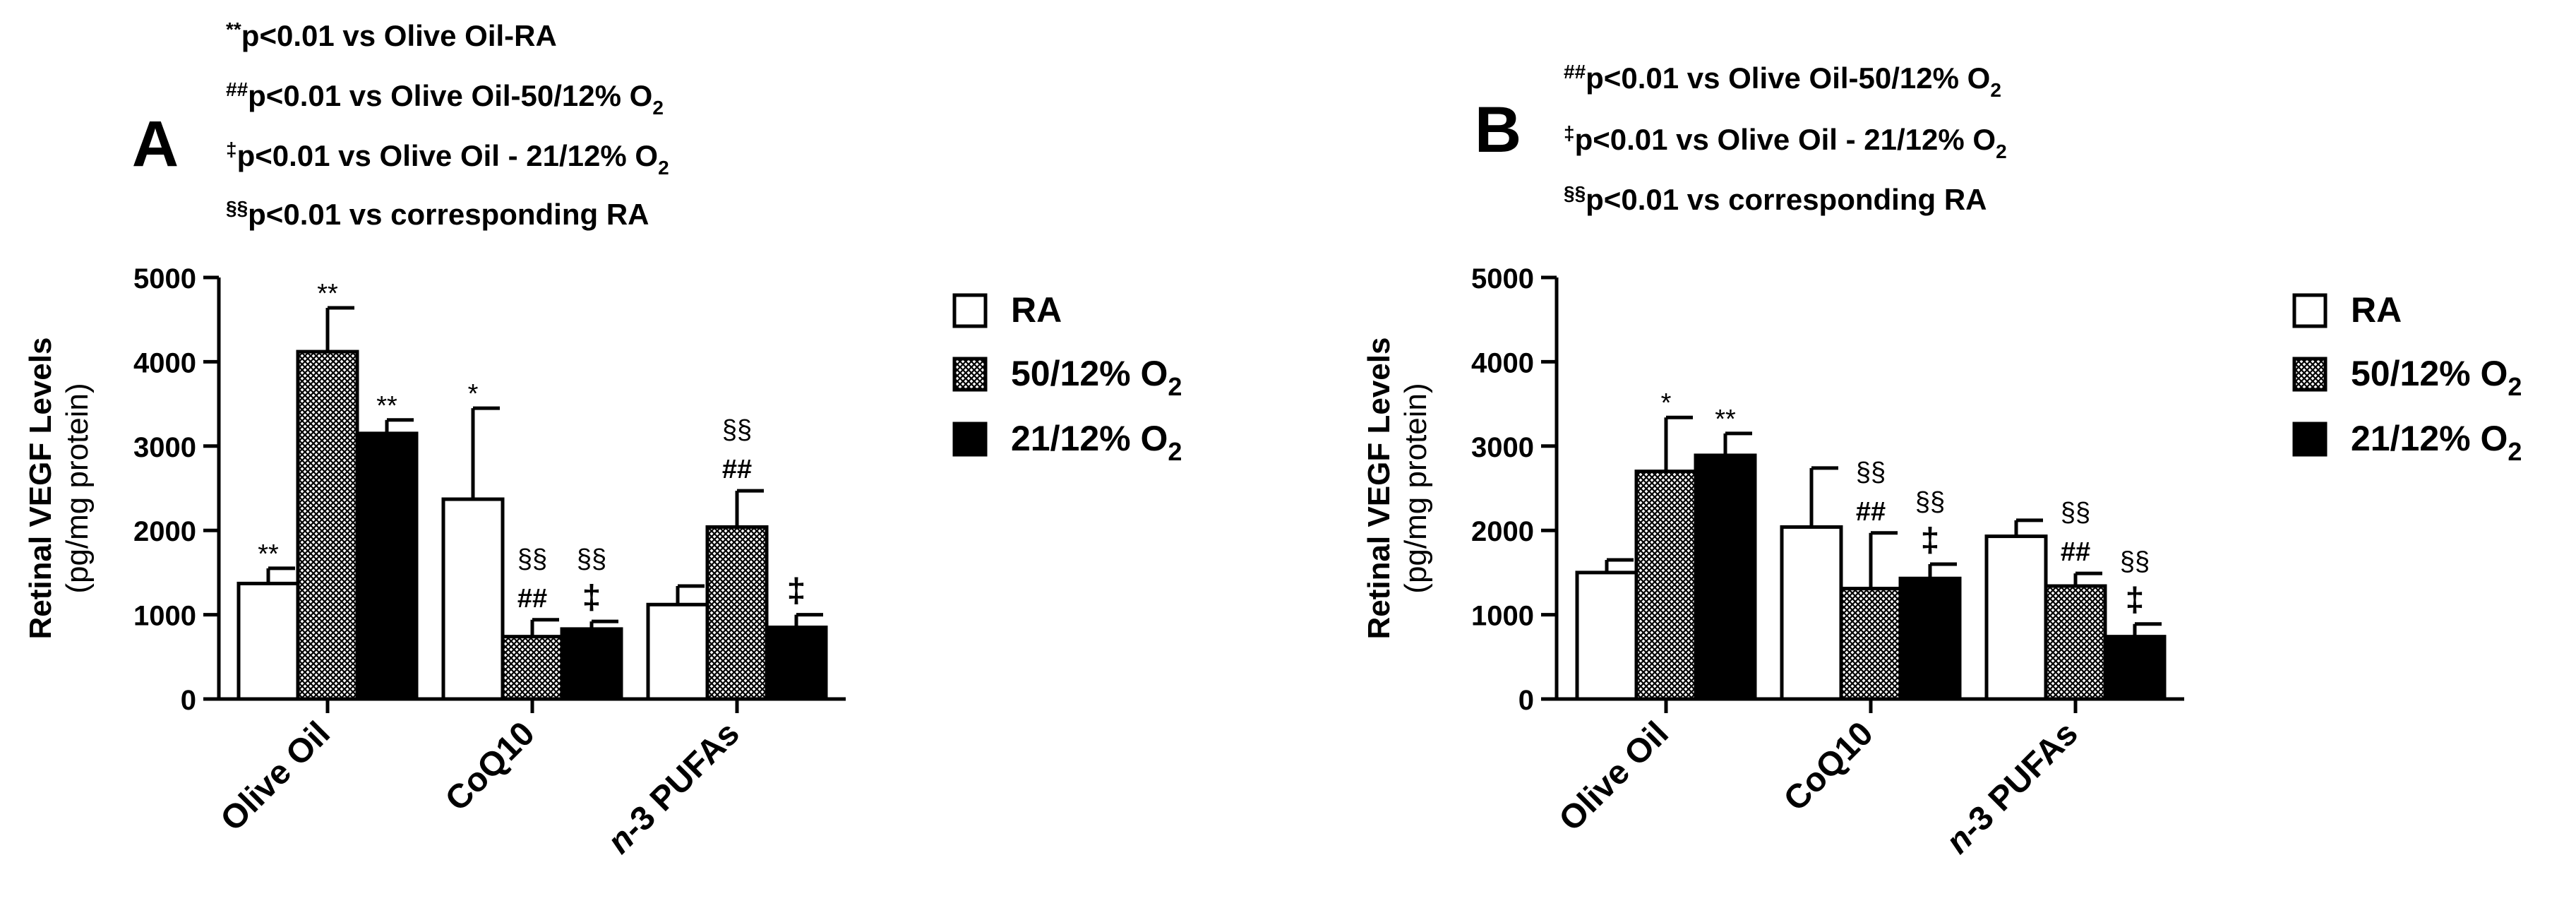 This screenshot has height=908, width=2576. What do you see at coordinates (155, 144) in the screenshot?
I see `panel-letter: A` at bounding box center [155, 144].